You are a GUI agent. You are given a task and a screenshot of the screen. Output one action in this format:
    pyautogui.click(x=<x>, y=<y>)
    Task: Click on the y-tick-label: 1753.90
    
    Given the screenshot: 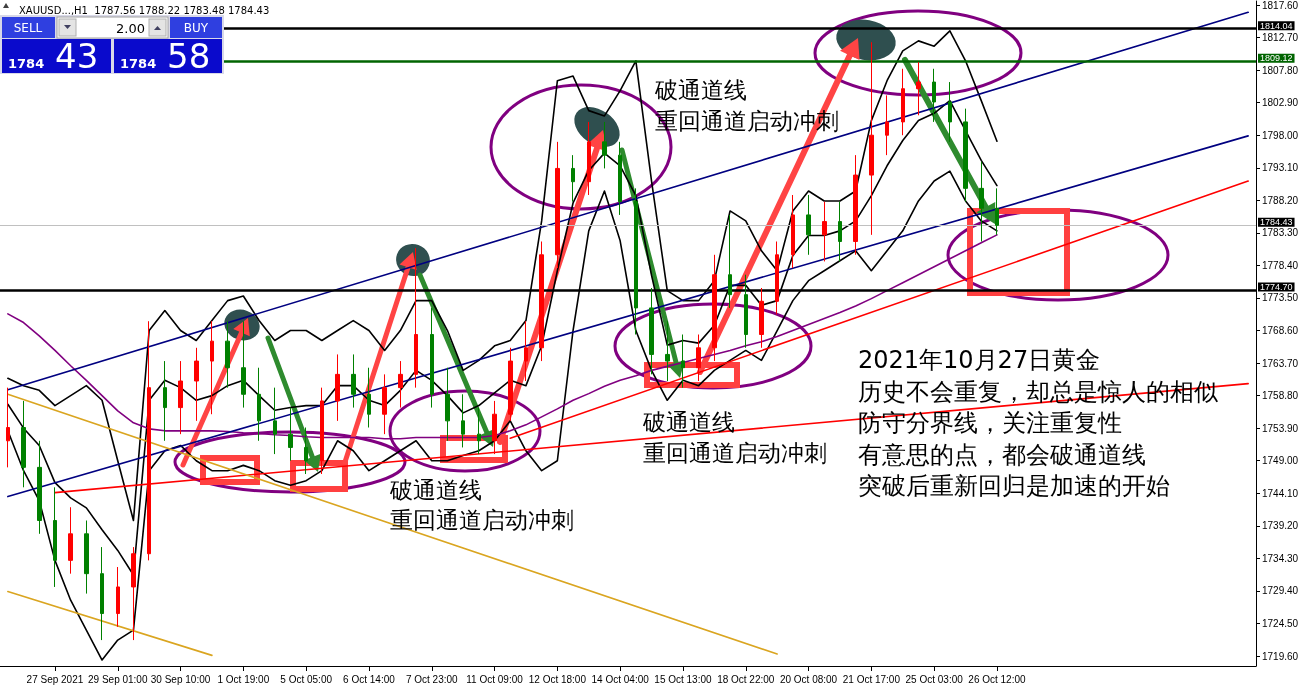 What is the action you would take?
    pyautogui.click(x=1280, y=428)
    